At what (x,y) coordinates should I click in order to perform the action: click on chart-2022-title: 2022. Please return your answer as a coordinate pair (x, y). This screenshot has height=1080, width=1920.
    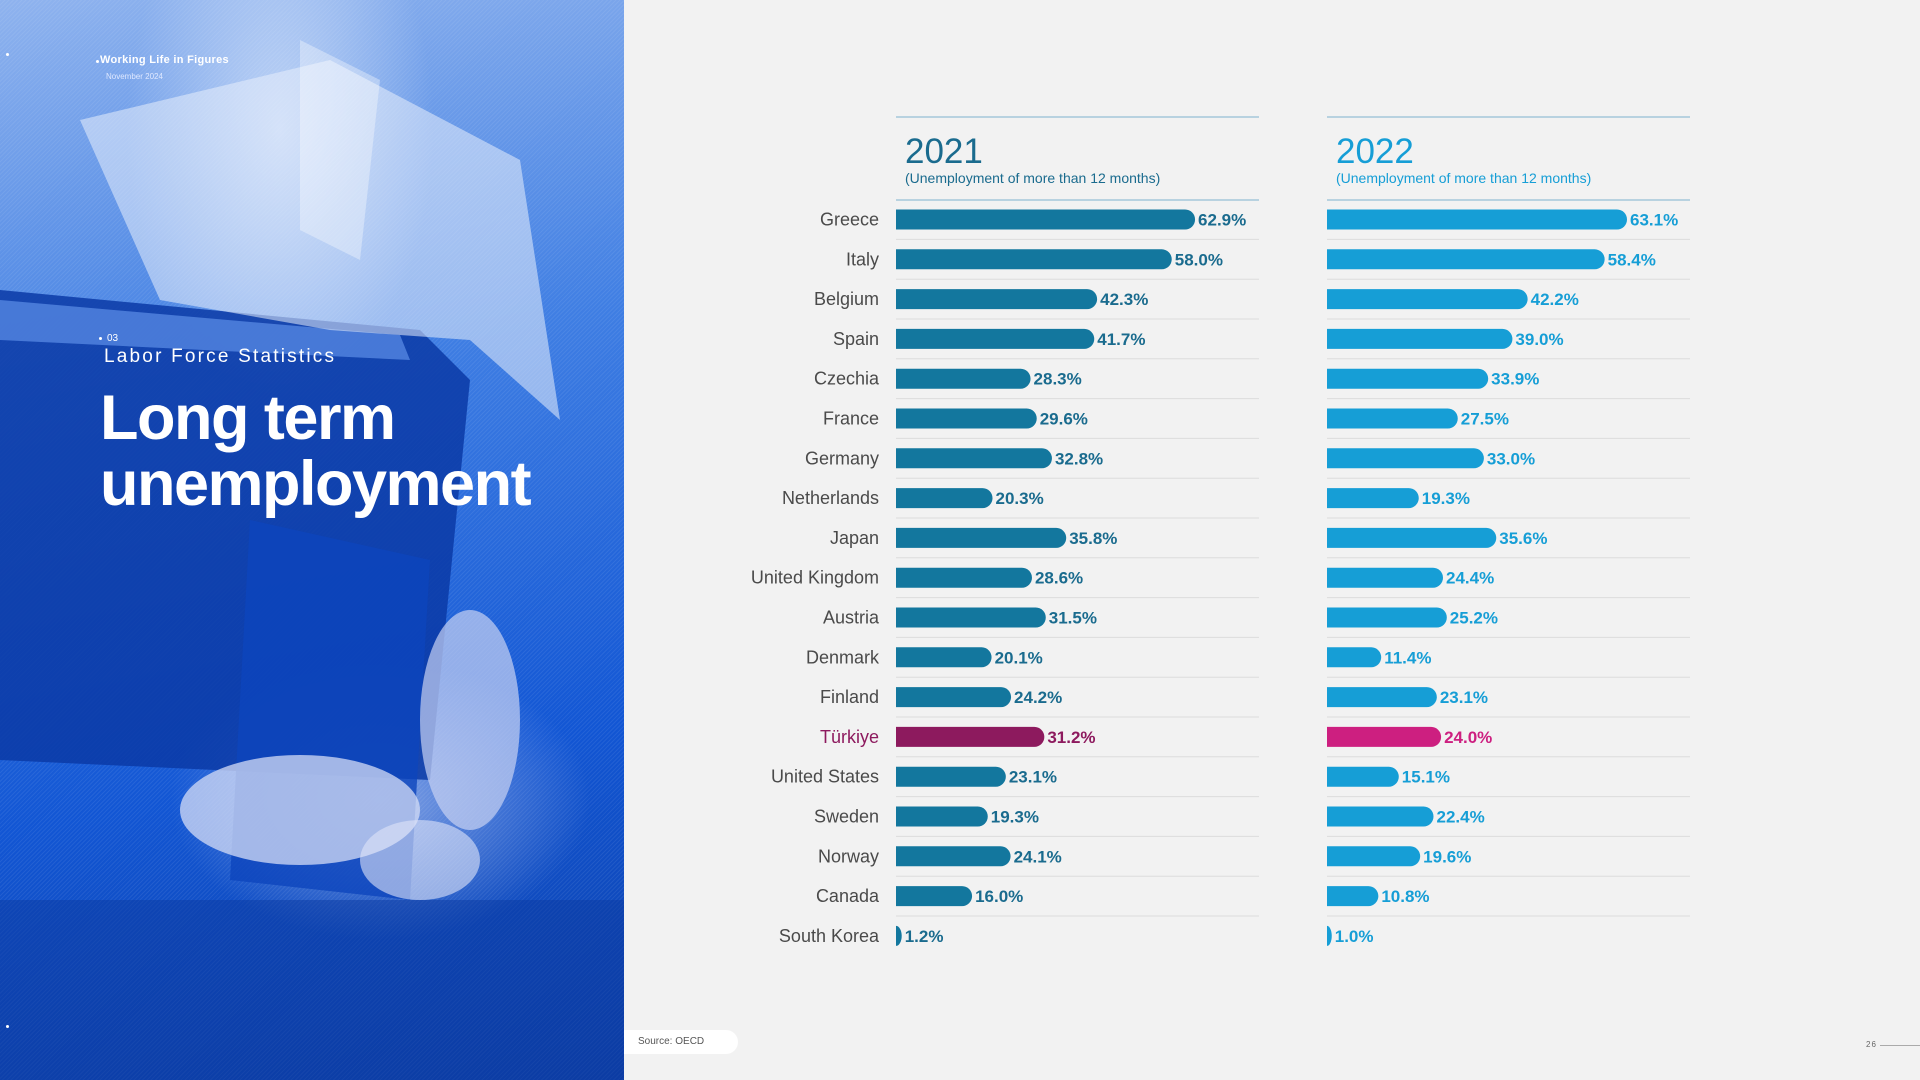
    Looking at the image, I should click on (1375, 151).